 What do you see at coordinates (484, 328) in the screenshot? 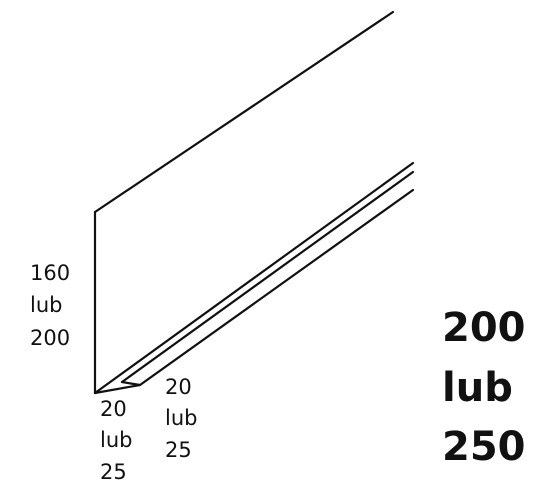
I see `length-text: 200` at bounding box center [484, 328].